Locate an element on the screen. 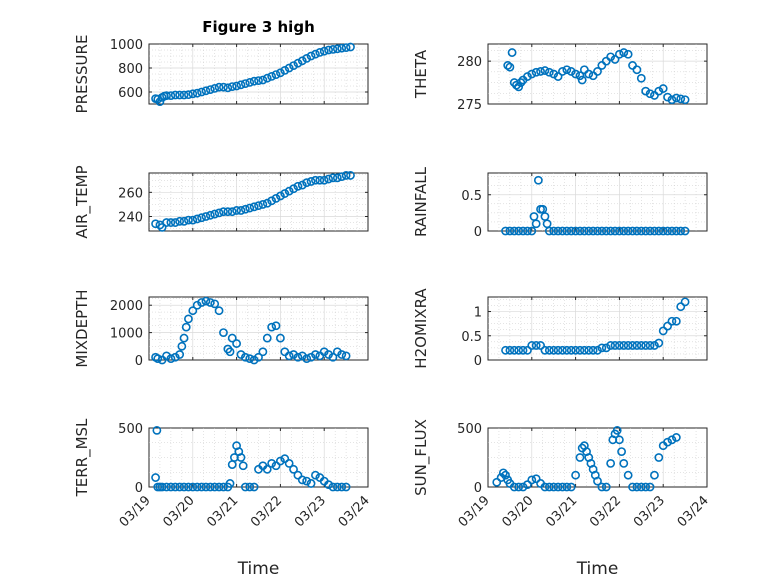 This screenshot has width=778, height=583. y-tick-label: 1 is located at coordinates (478, 313).